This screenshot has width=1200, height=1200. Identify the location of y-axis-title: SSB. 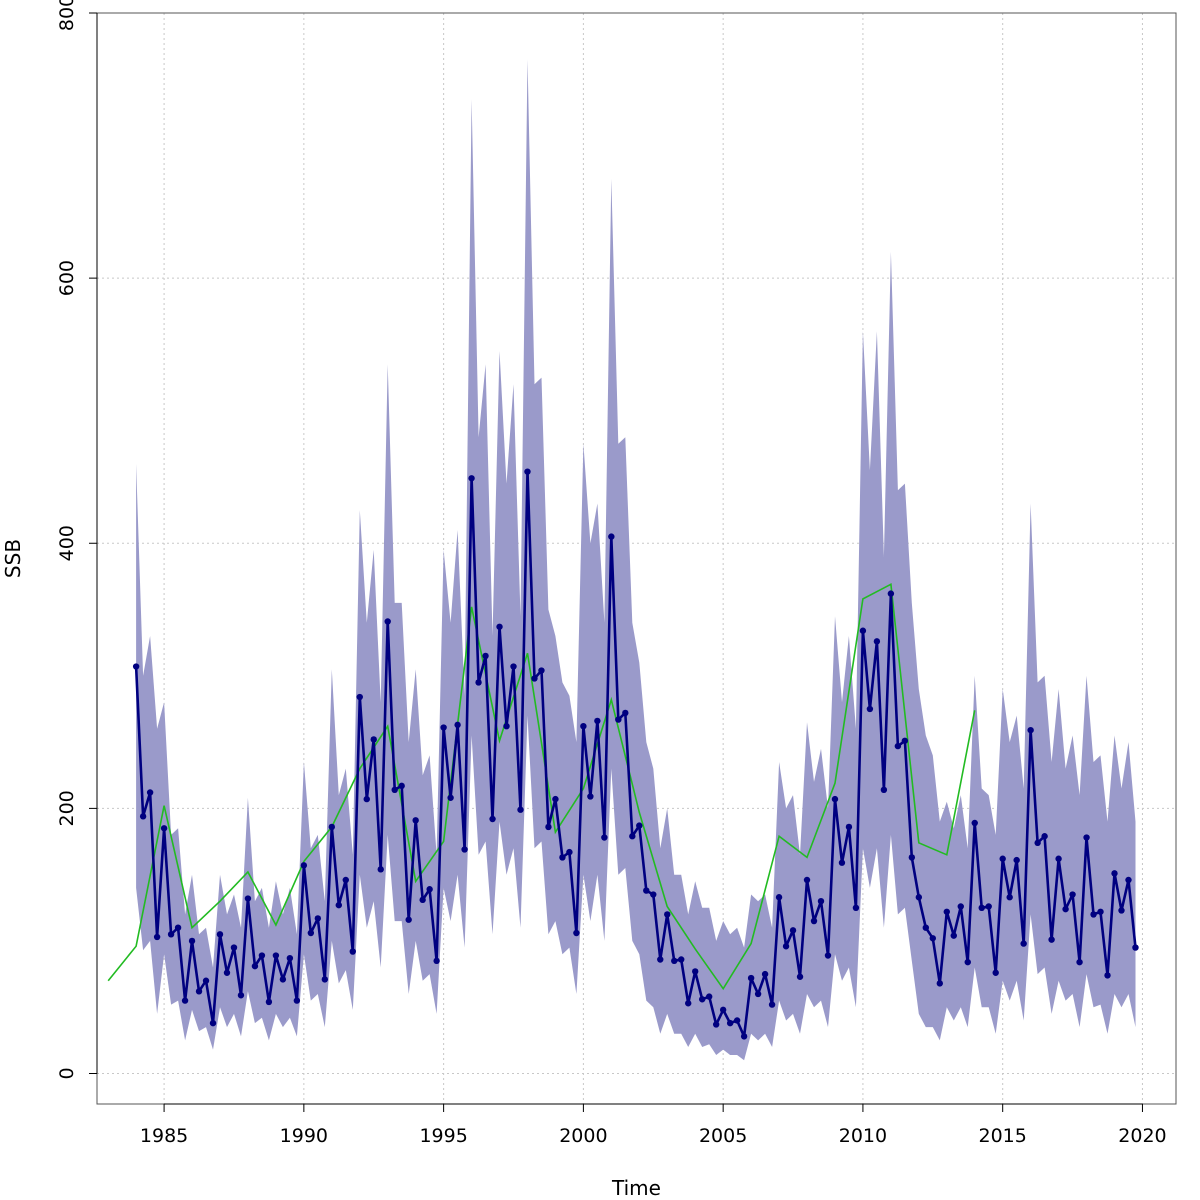
(13, 558).